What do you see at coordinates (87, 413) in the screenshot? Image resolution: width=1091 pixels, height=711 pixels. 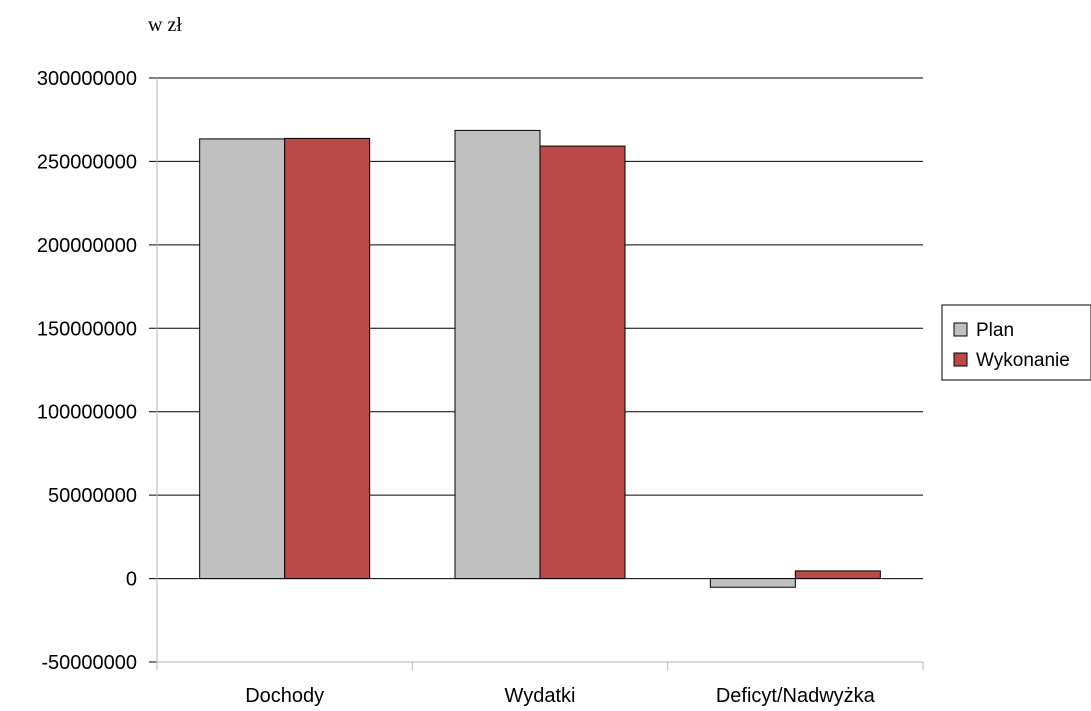 I see `y-tick-label: 100000000` at bounding box center [87, 413].